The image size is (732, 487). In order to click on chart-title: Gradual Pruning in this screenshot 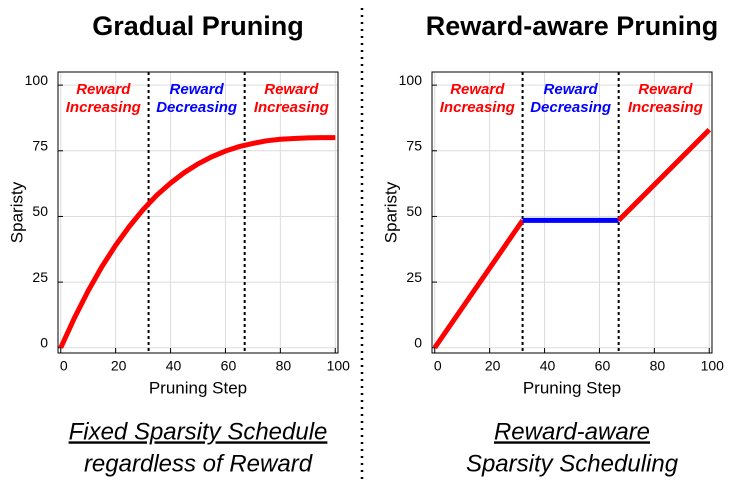, I will do `click(198, 26)`.